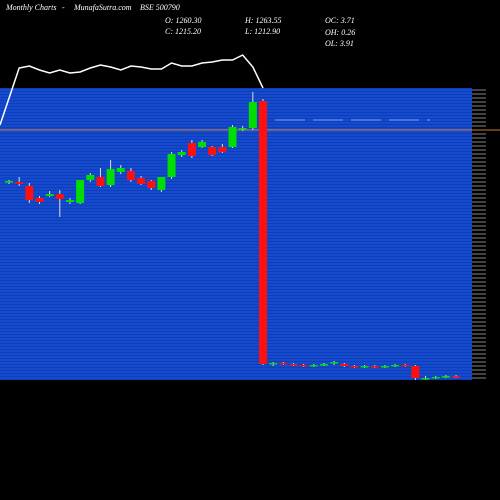 This screenshot has height=500, width=500. What do you see at coordinates (262, 20) in the screenshot?
I see `annotation: H: 1263.55` at bounding box center [262, 20].